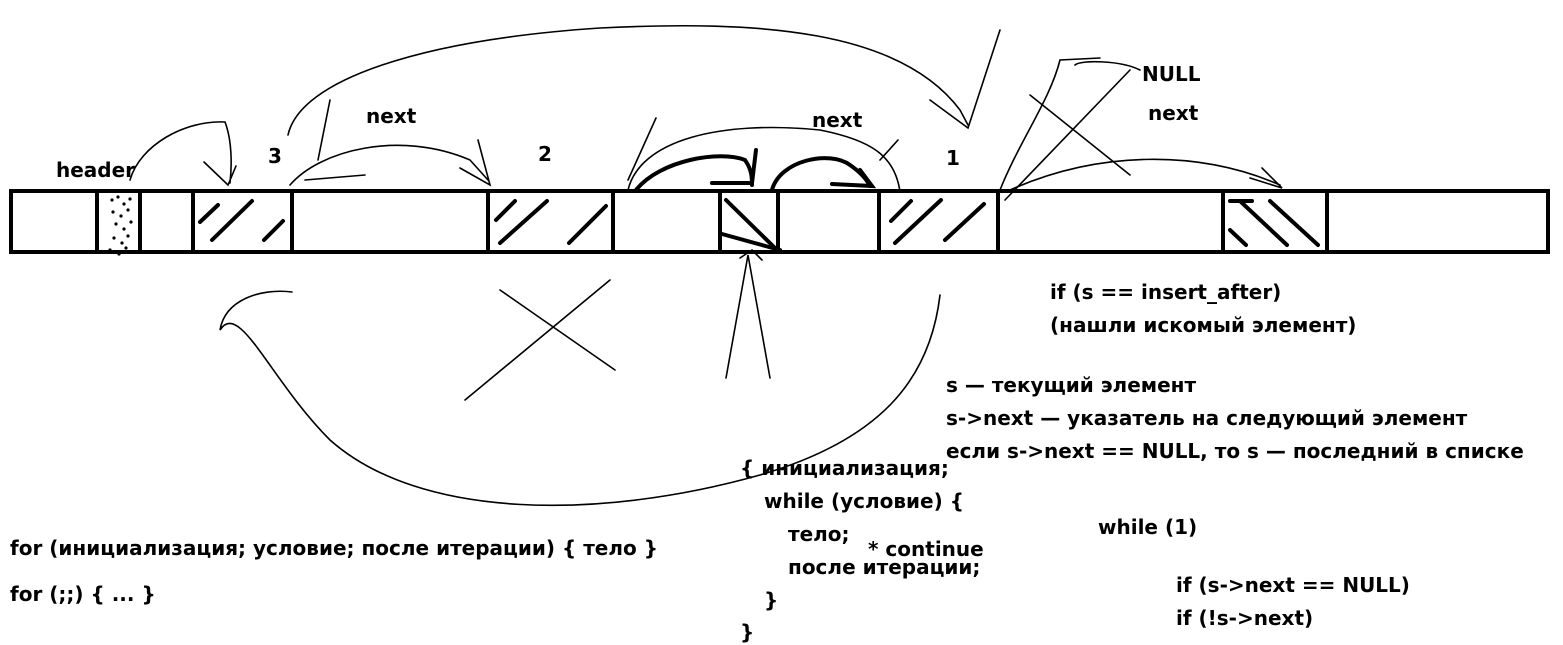  What do you see at coordinates (747, 632) in the screenshot?
I see `code-close-outer: }` at bounding box center [747, 632].